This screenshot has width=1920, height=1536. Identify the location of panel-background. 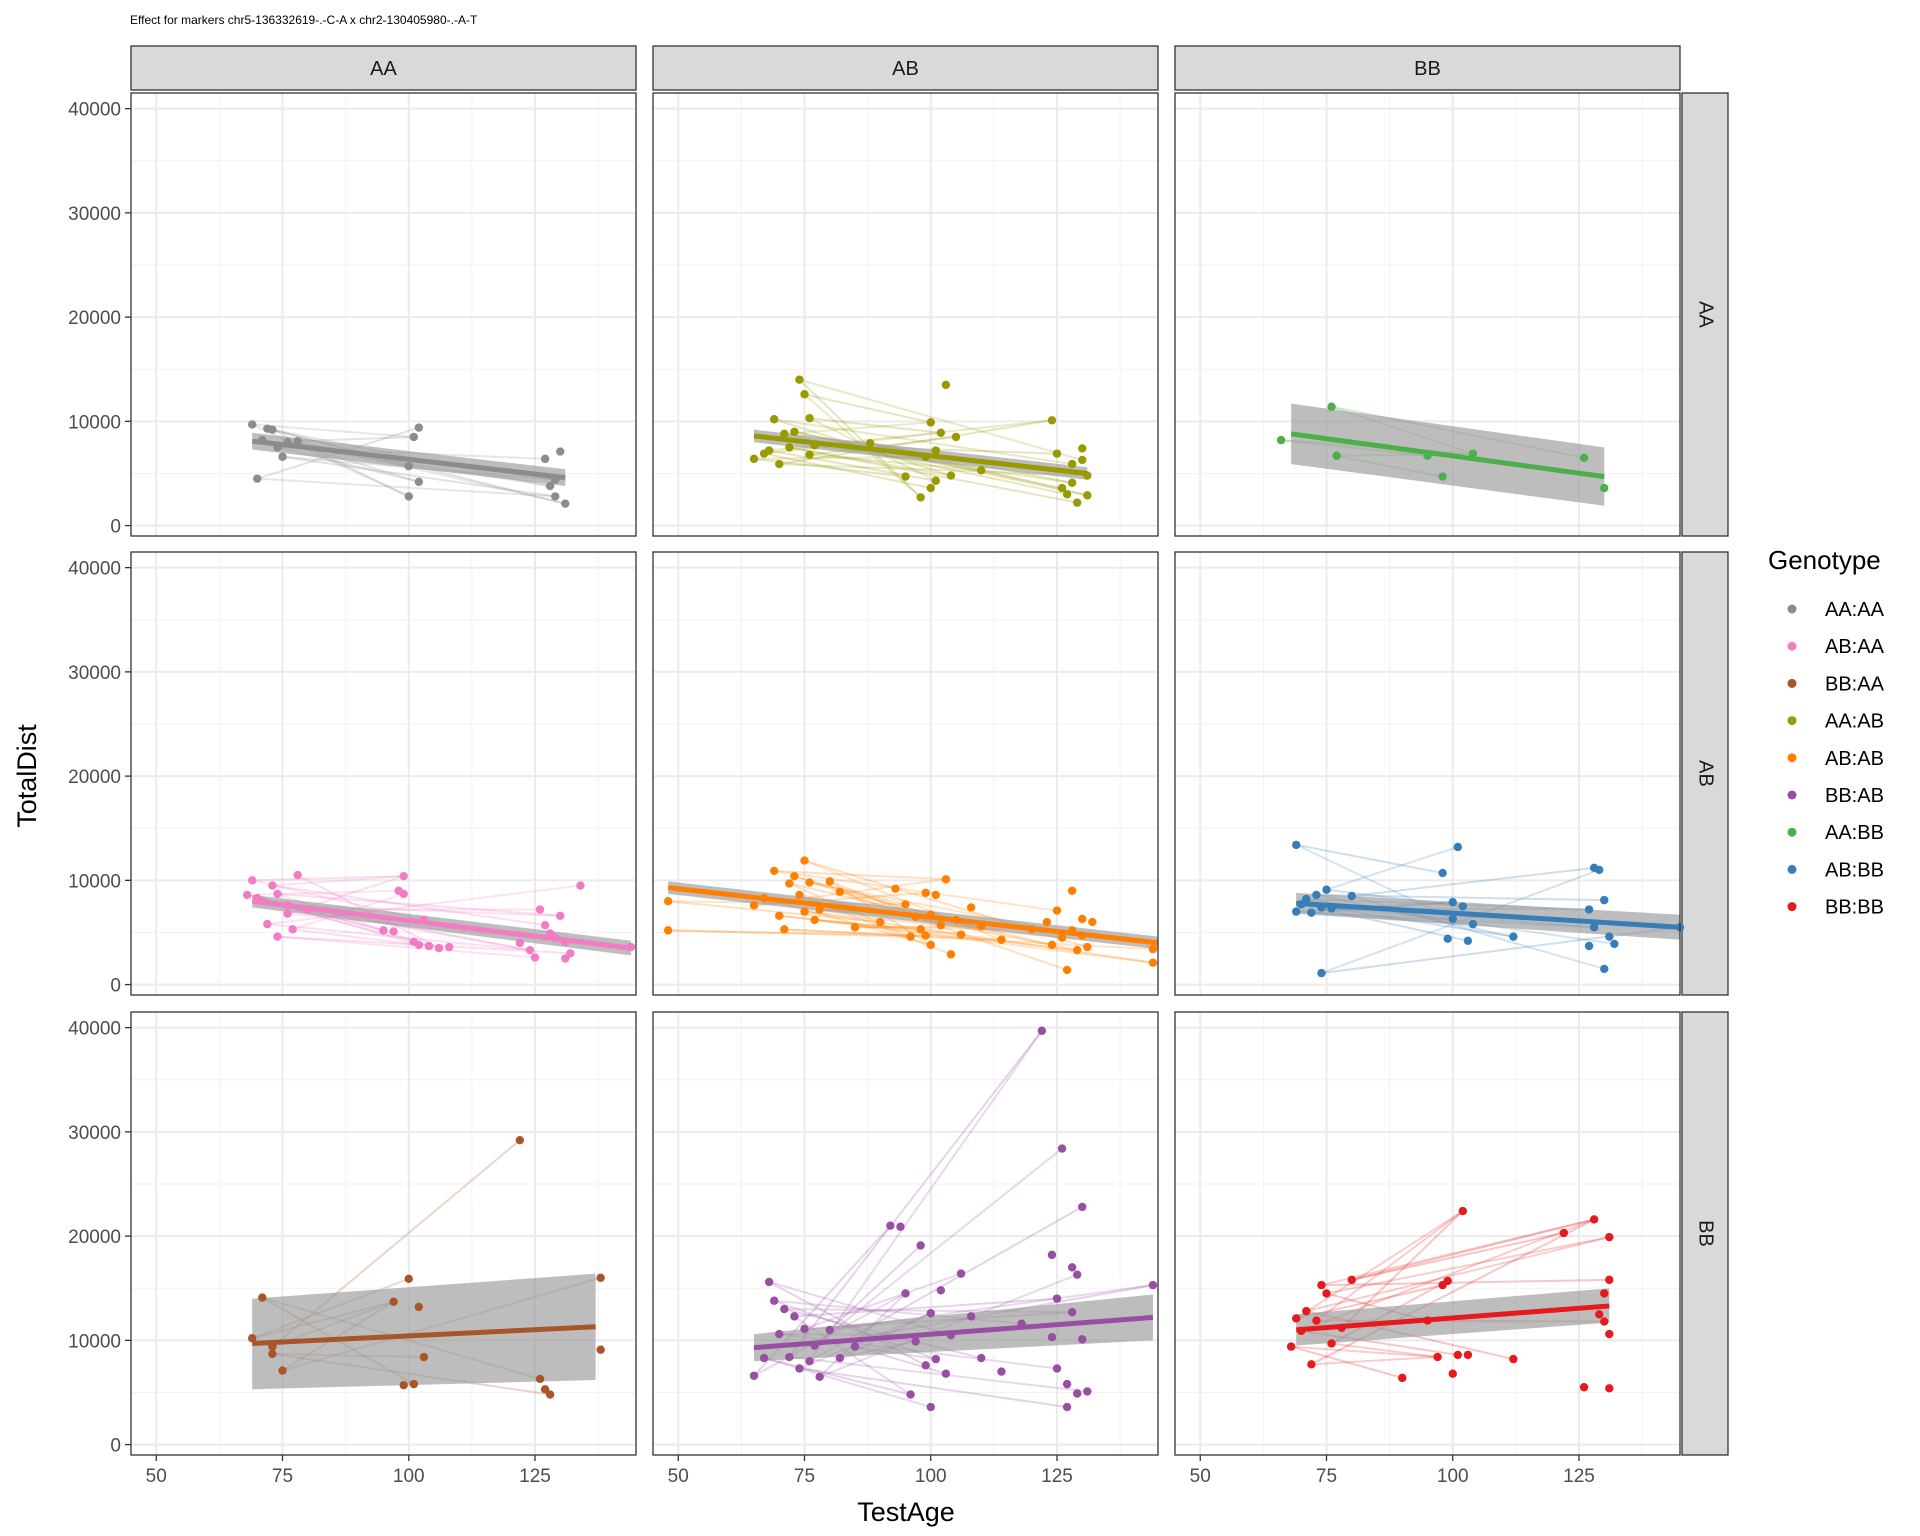
(905, 1233).